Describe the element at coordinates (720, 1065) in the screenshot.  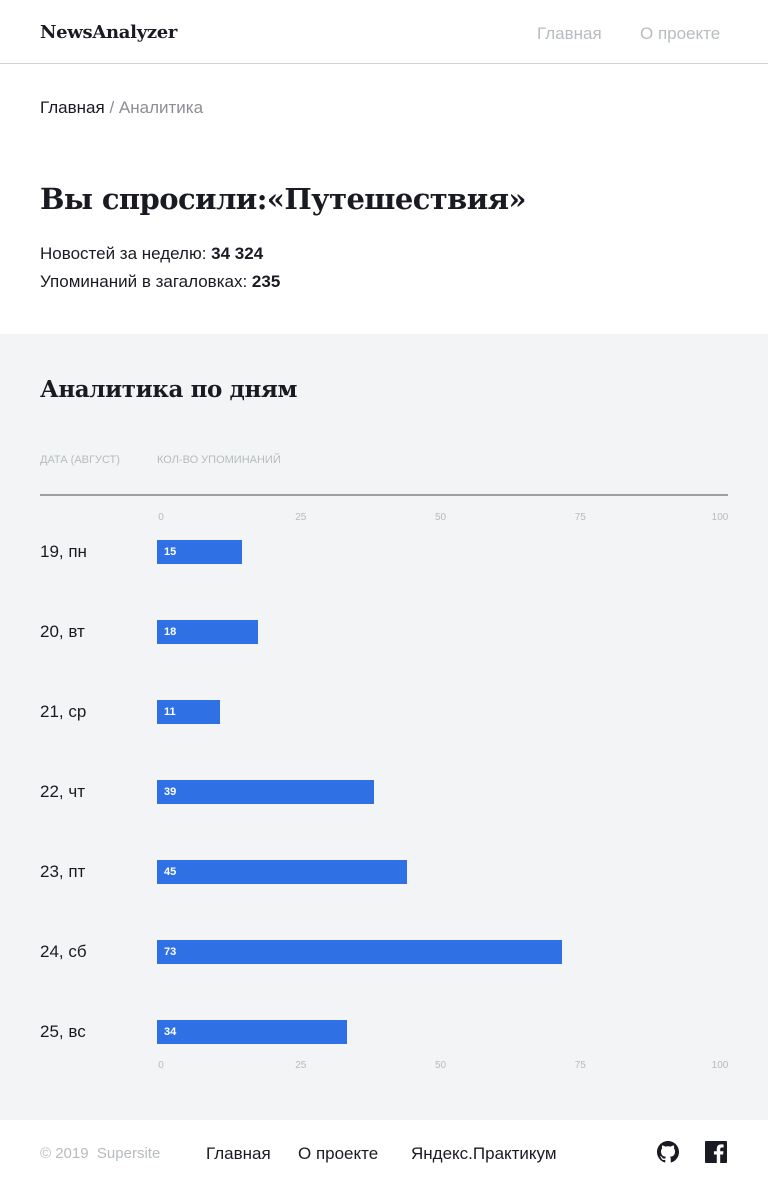
I see `bottom-axis-tick: 100` at that location.